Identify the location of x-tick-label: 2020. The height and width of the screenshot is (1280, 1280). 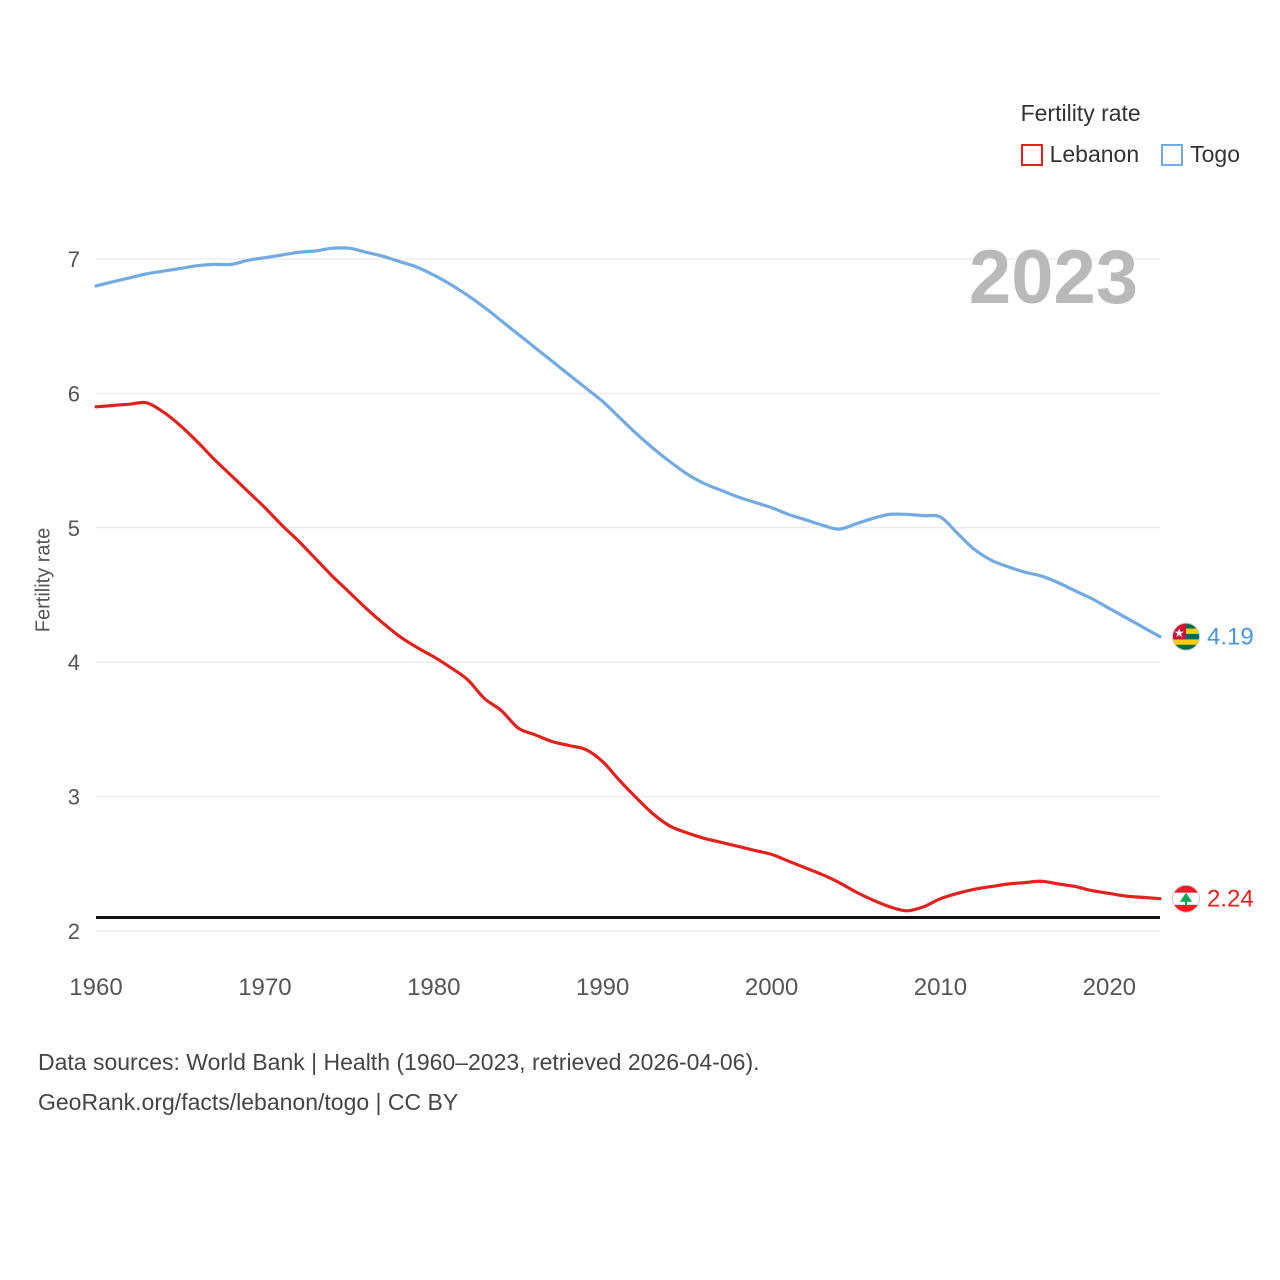
(1109, 987).